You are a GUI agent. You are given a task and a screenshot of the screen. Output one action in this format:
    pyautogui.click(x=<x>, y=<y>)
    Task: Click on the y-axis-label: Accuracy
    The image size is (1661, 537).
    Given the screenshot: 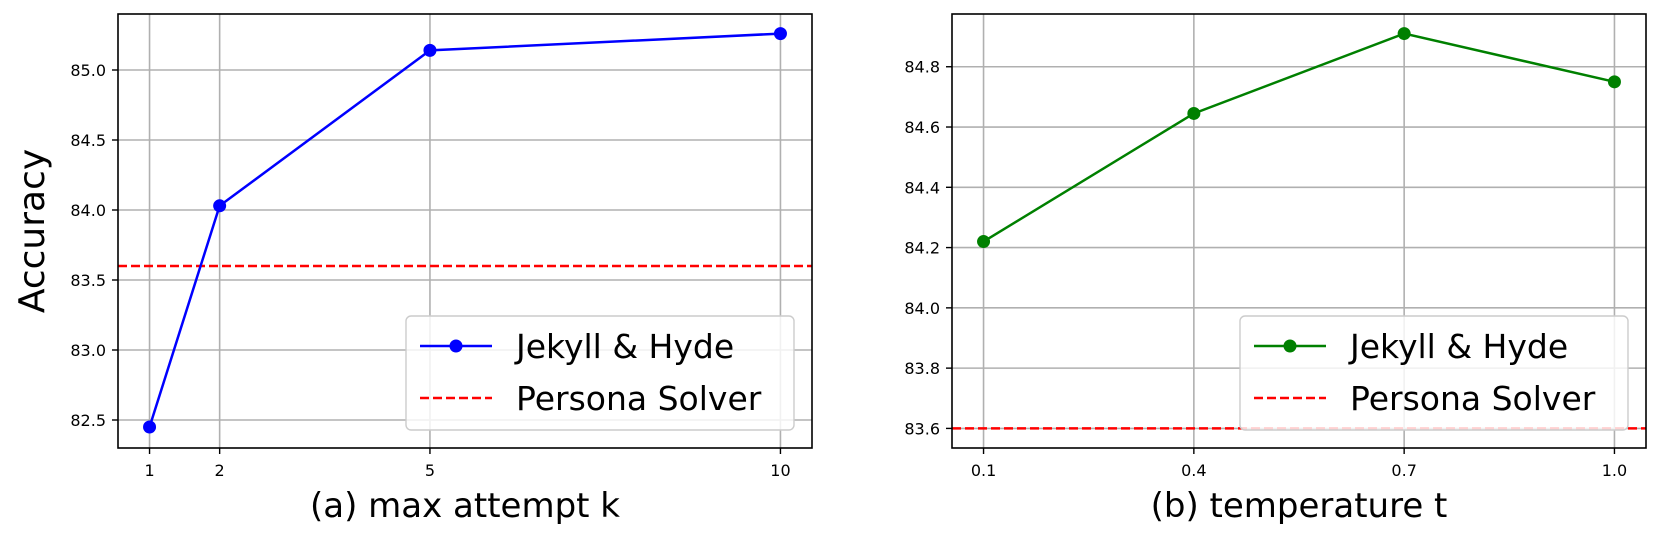 What is the action you would take?
    pyautogui.click(x=32, y=231)
    